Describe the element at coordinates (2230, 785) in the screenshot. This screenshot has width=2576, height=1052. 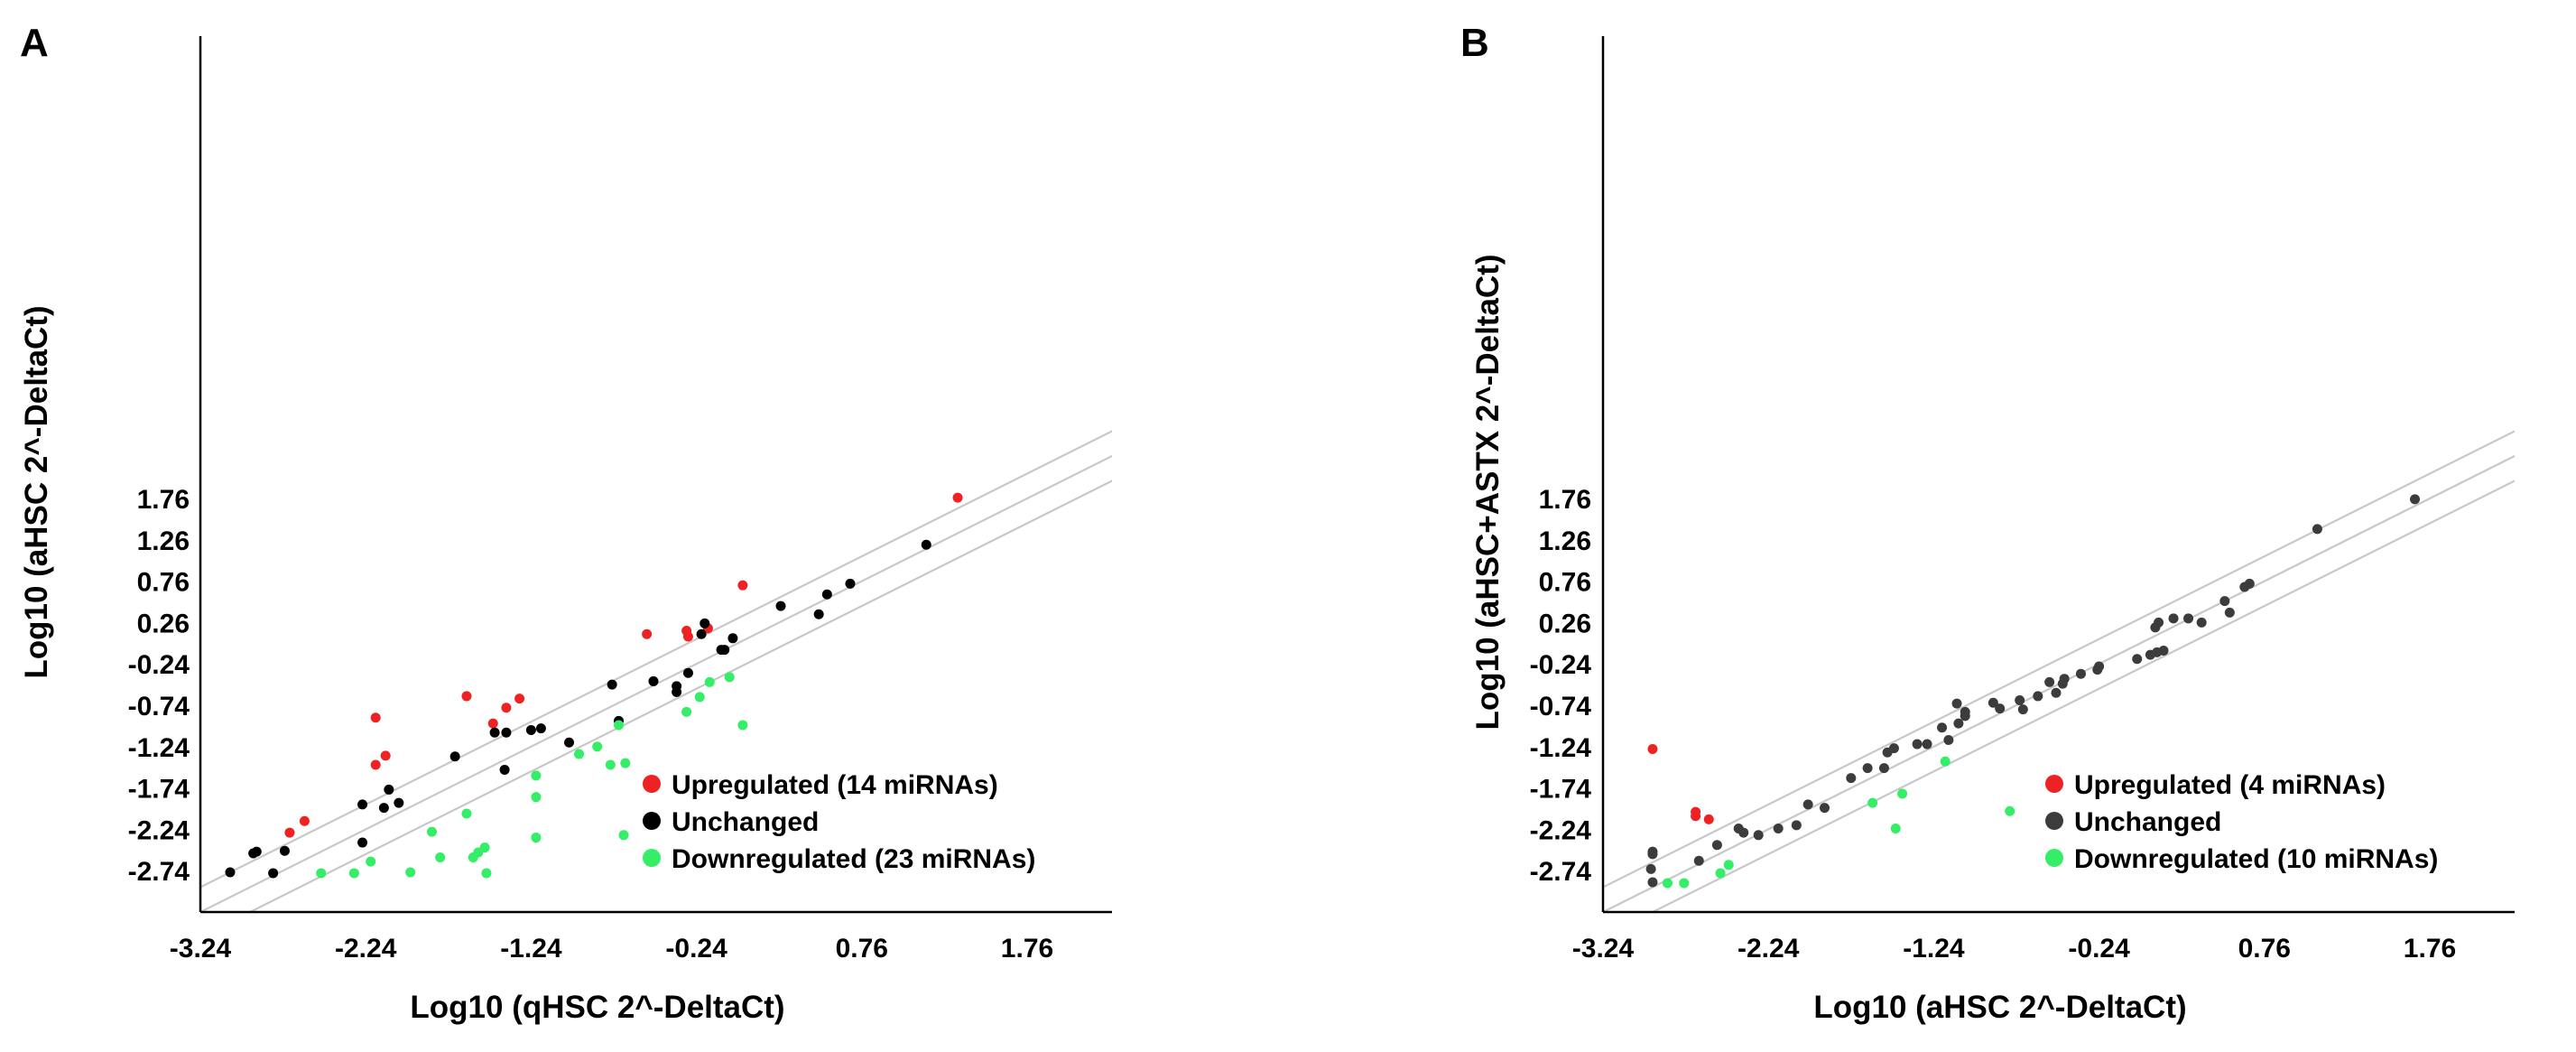
I see `legend-label: Upregulated (4 miRNAs)` at that location.